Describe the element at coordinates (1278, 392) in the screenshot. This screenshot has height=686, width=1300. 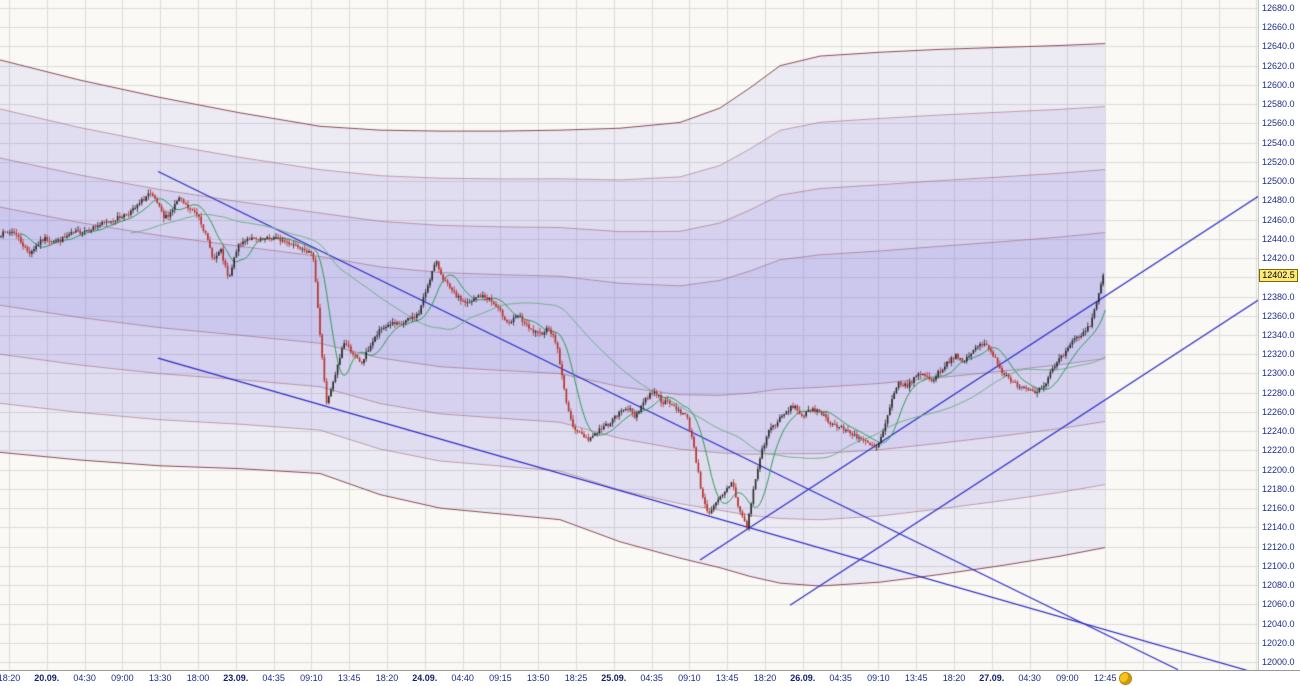
I see `price-axis-label: 12280.0` at that location.